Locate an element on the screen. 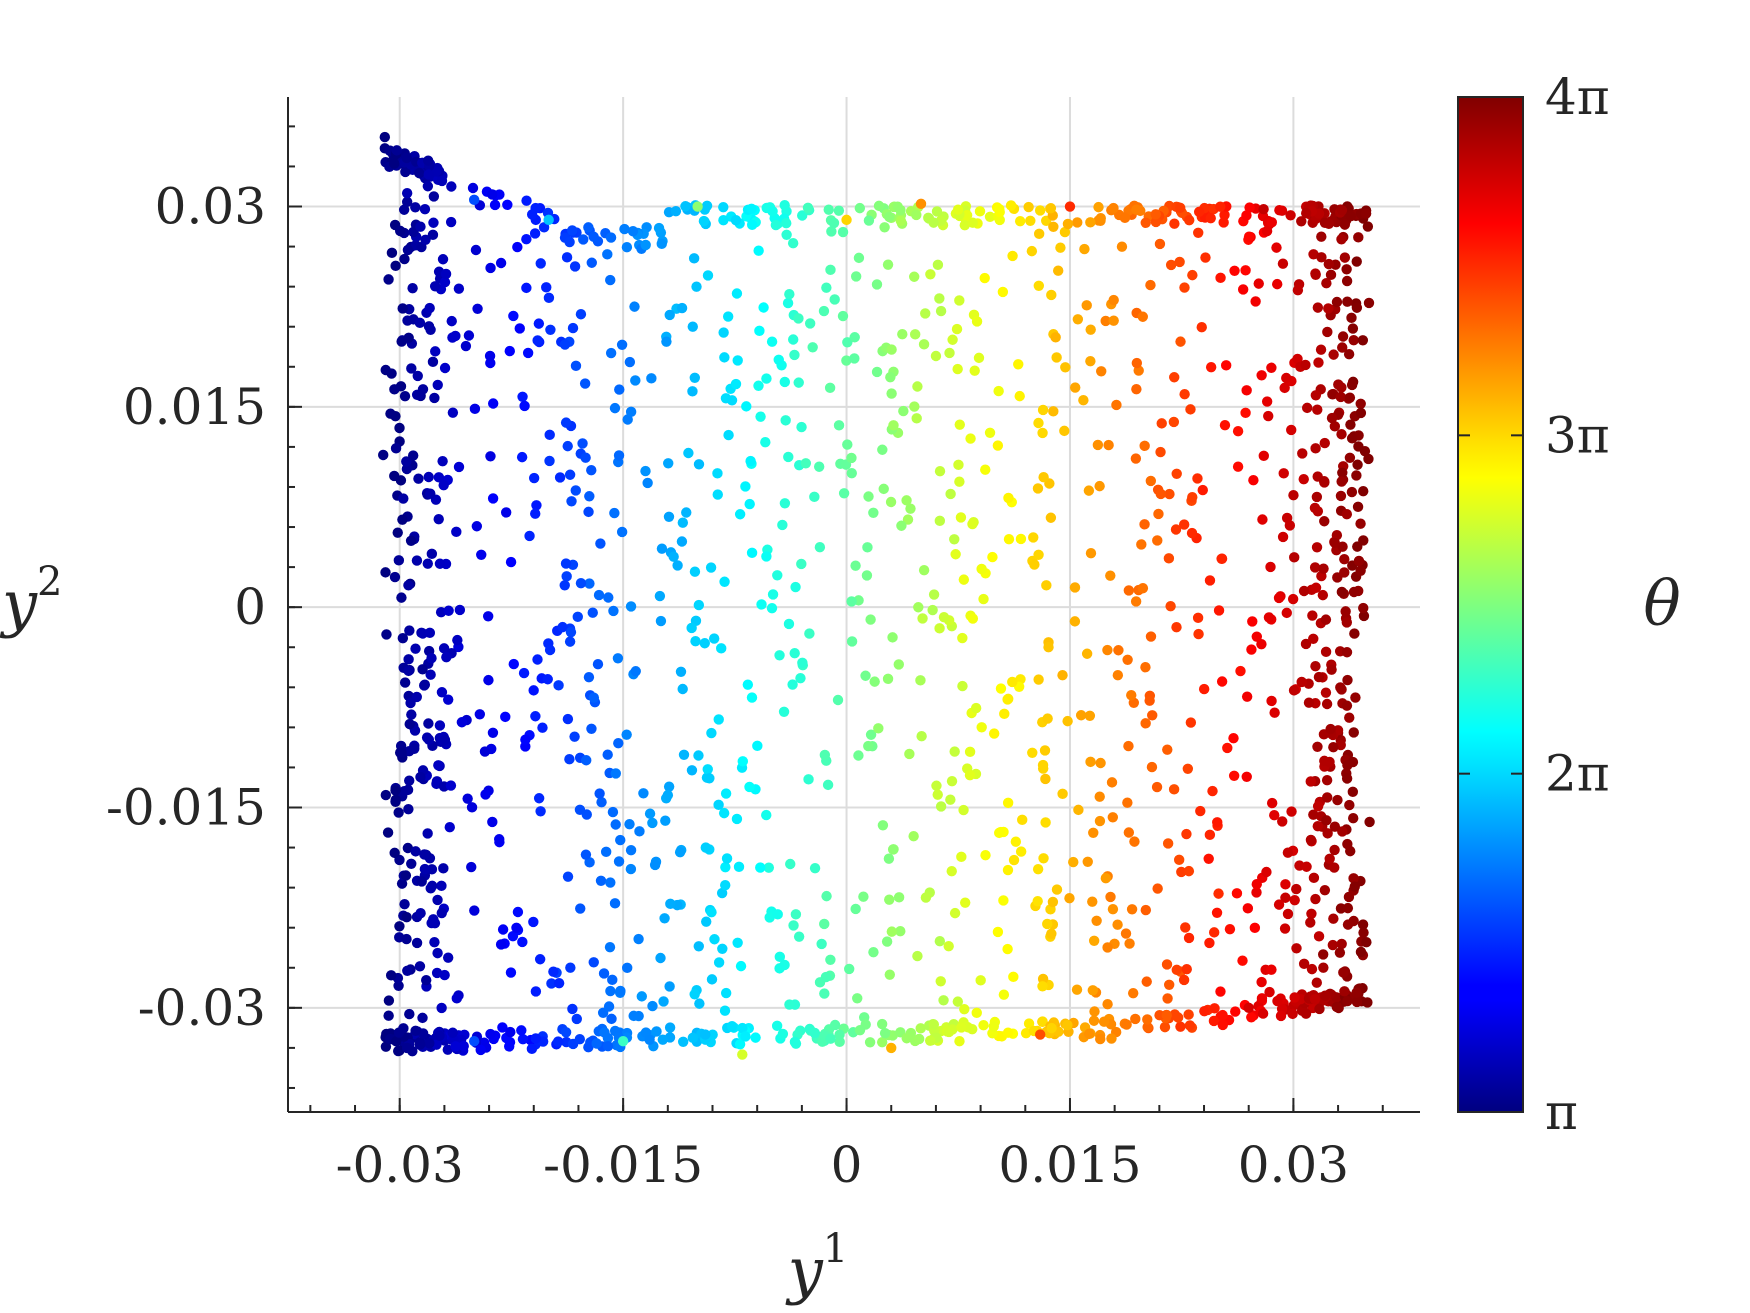  y-axis-title: y2 is located at coordinates (31, 599).